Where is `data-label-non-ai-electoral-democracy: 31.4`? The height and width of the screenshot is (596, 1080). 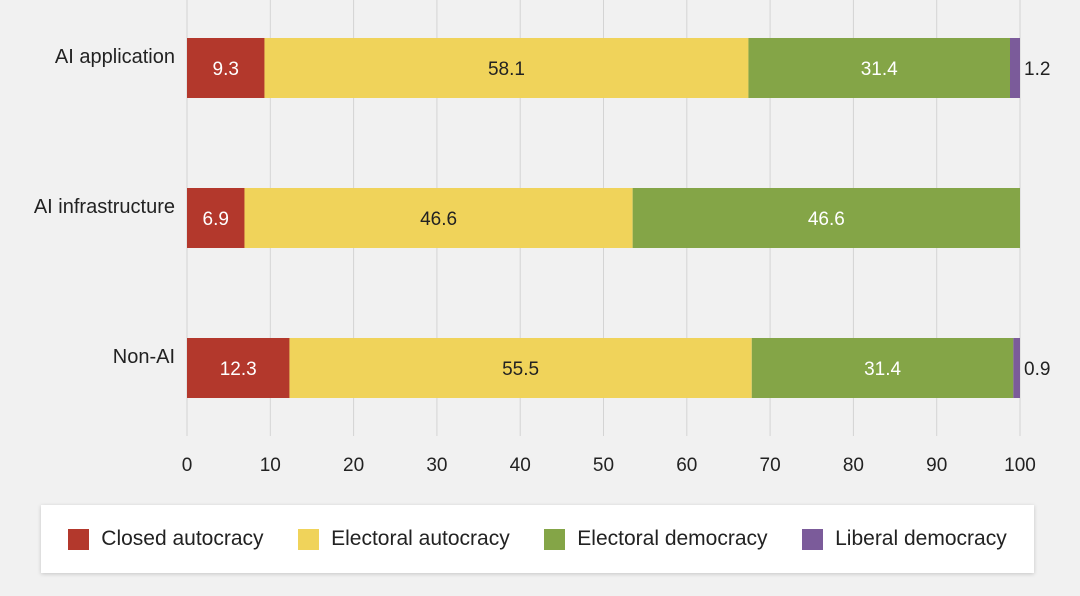 data-label-non-ai-electoral-democracy: 31.4 is located at coordinates (882, 369).